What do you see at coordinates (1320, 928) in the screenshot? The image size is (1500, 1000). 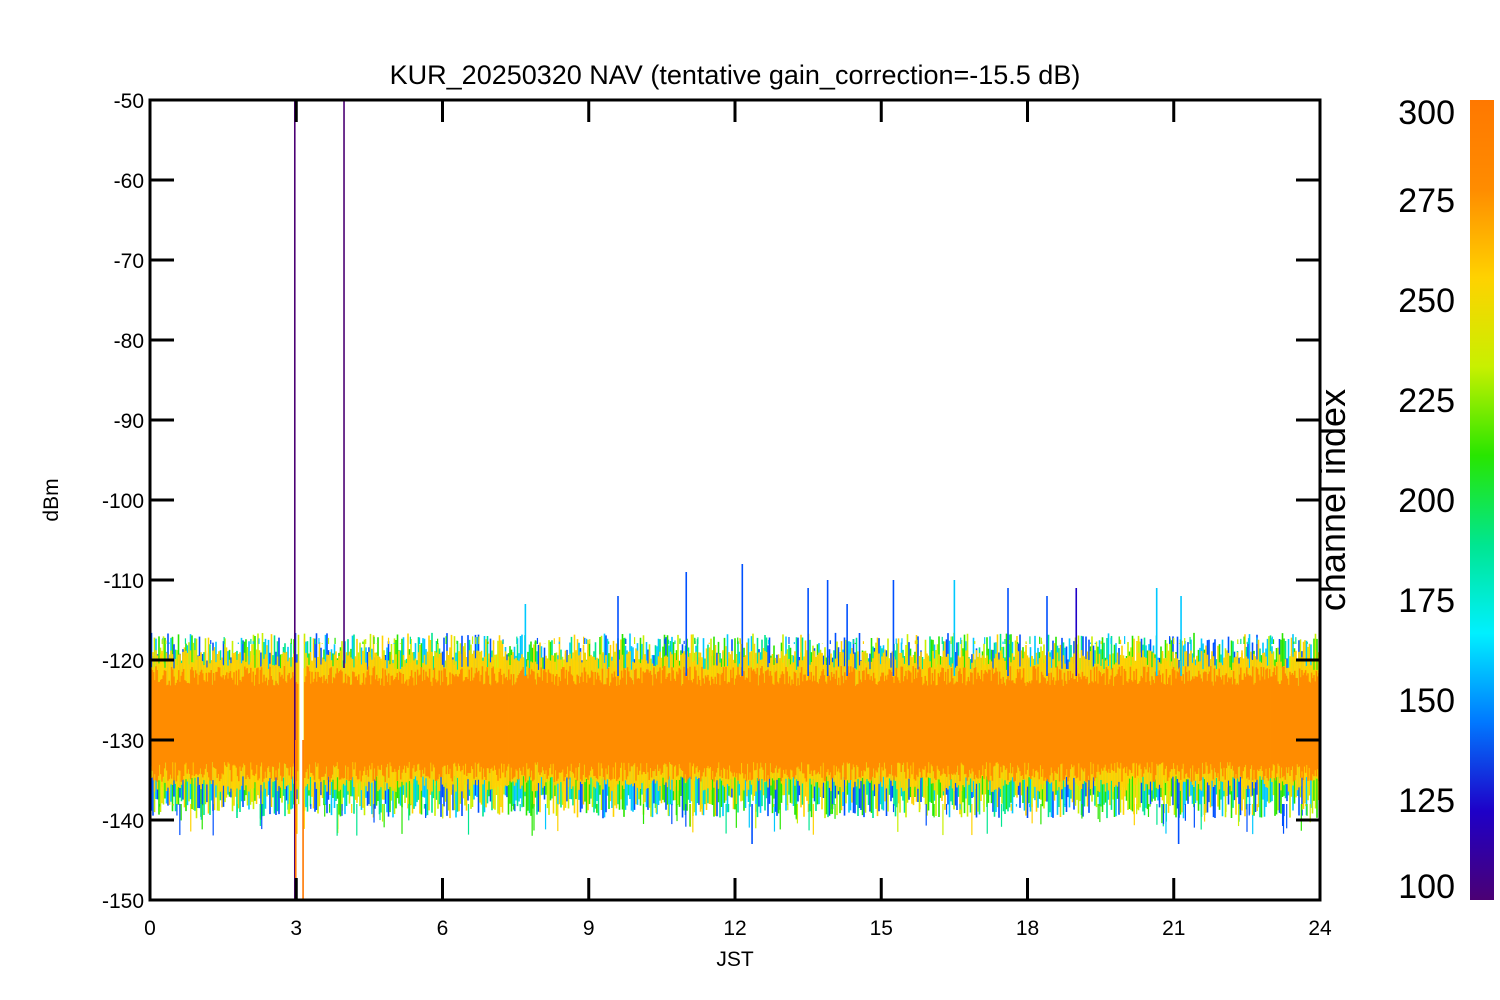 I see `x-tick-label: 24` at bounding box center [1320, 928].